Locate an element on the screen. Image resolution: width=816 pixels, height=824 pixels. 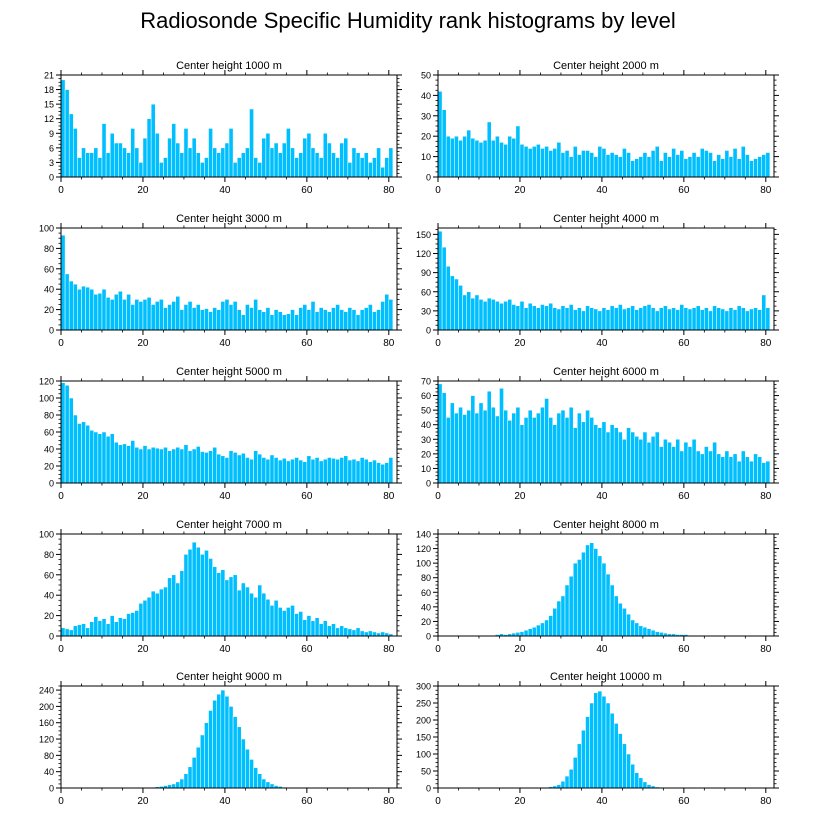
y-tick-label: 240 is located at coordinates (46, 691).